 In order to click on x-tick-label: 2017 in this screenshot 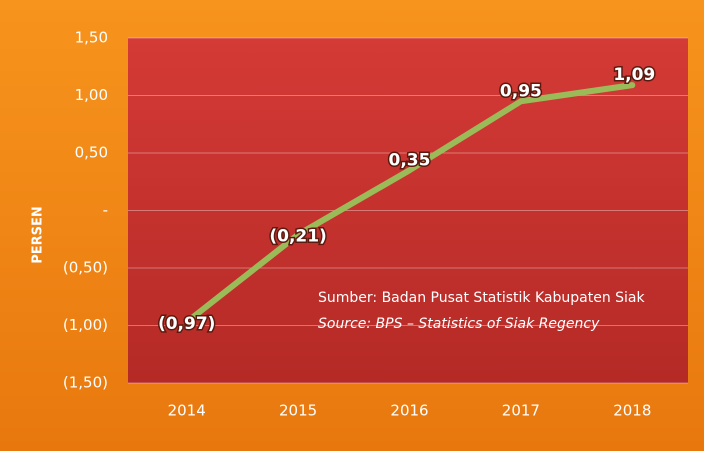, I will do `click(521, 411)`.